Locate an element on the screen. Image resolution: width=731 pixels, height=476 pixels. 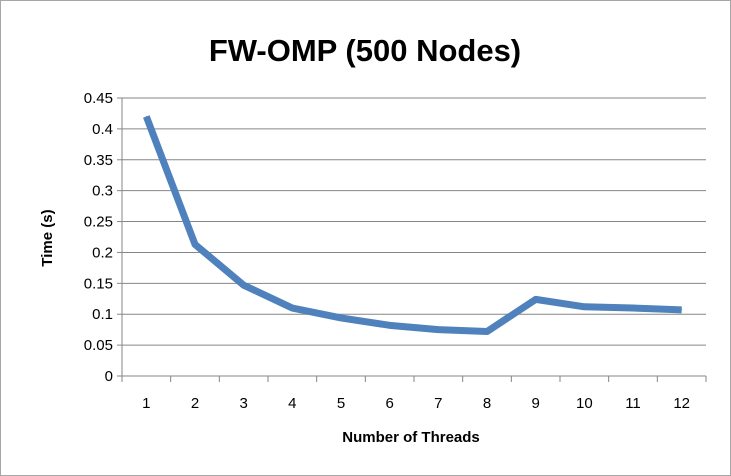
x-tick-label: 3 is located at coordinates (243, 403).